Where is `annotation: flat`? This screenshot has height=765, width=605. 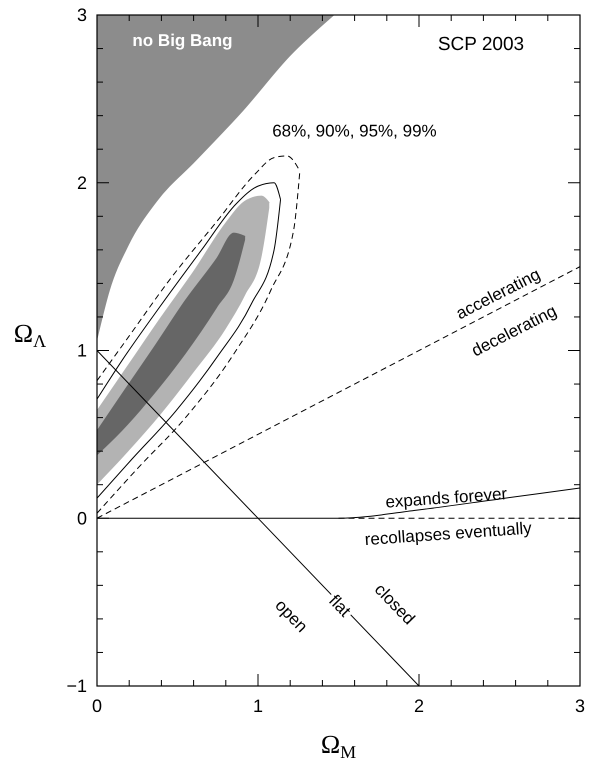
annotation: flat is located at coordinates (340, 606).